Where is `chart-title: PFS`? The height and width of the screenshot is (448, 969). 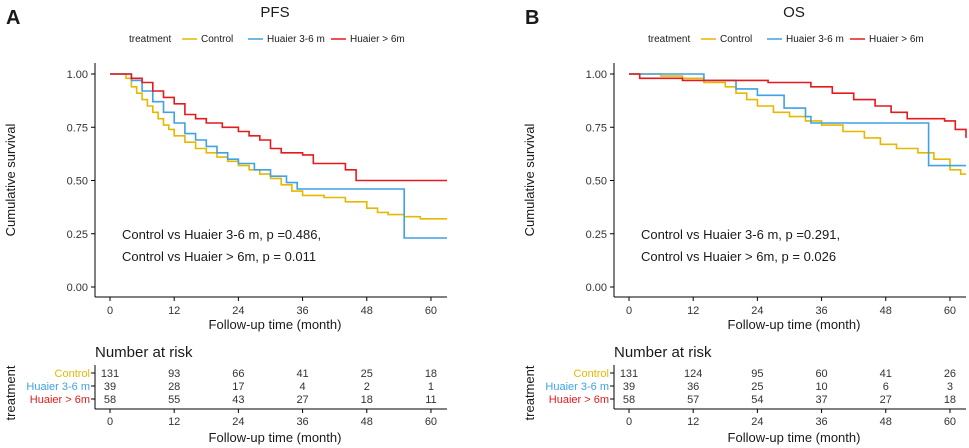
chart-title: PFS is located at coordinates (274, 12).